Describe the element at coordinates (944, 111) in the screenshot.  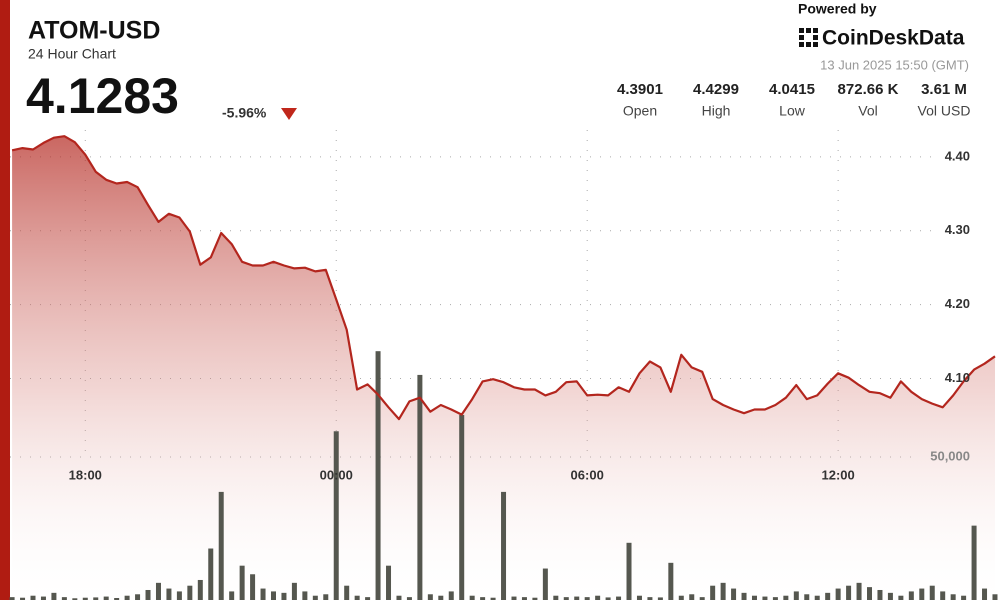
I see `stat-label: Vol USD` at that location.